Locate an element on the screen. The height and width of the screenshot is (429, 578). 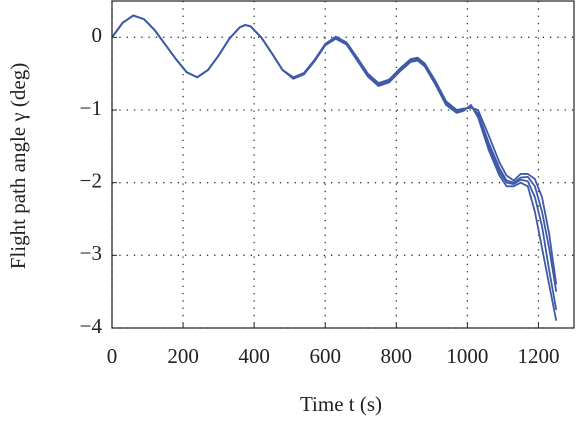
y-tick-label: −2 is located at coordinates (91, 180).